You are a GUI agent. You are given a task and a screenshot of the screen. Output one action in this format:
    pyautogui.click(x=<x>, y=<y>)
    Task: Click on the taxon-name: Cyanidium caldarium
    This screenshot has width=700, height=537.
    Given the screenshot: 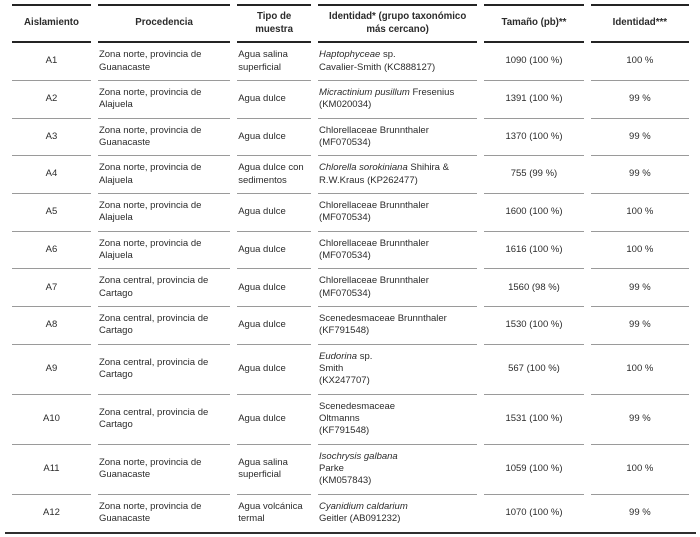 What is the action you would take?
    pyautogui.click(x=363, y=506)
    